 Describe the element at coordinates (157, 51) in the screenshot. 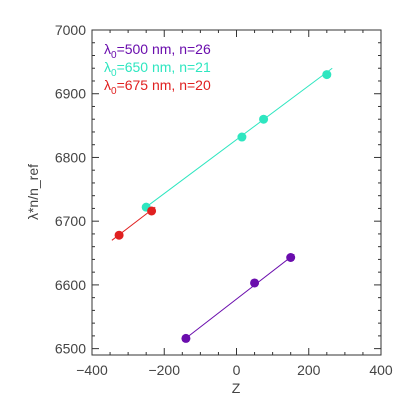

I see `legend-entry-1: λ0=500 nm, n=26` at that location.